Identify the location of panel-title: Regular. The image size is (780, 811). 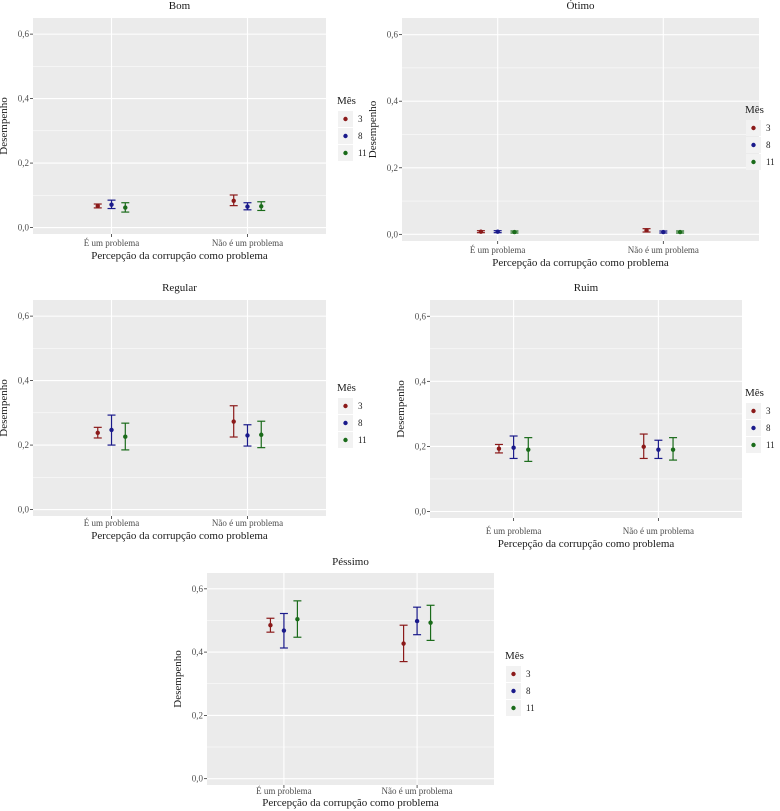
(179, 288).